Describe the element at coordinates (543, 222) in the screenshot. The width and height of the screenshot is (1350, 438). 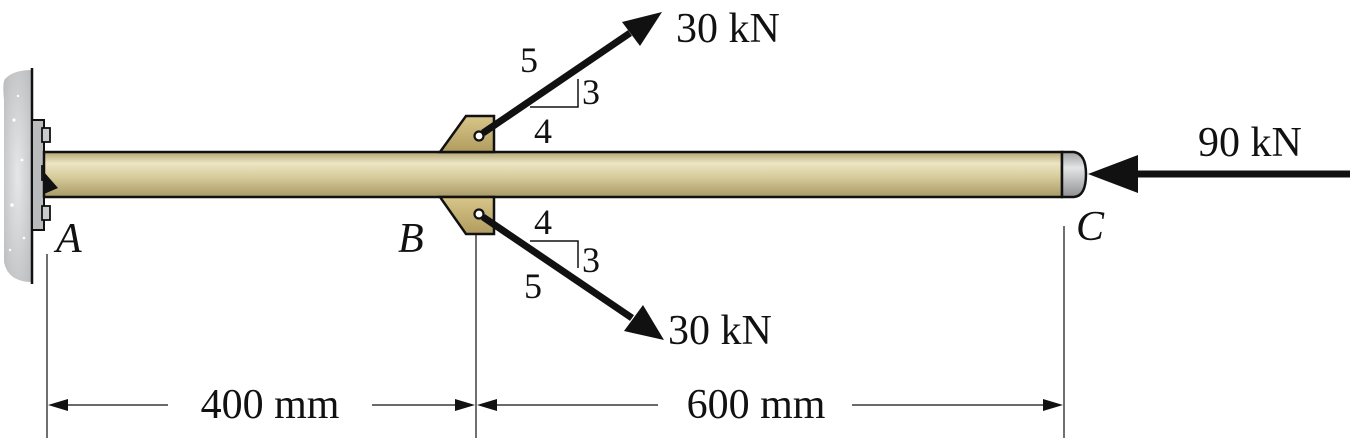
I see `lower-slope-run: 4` at that location.